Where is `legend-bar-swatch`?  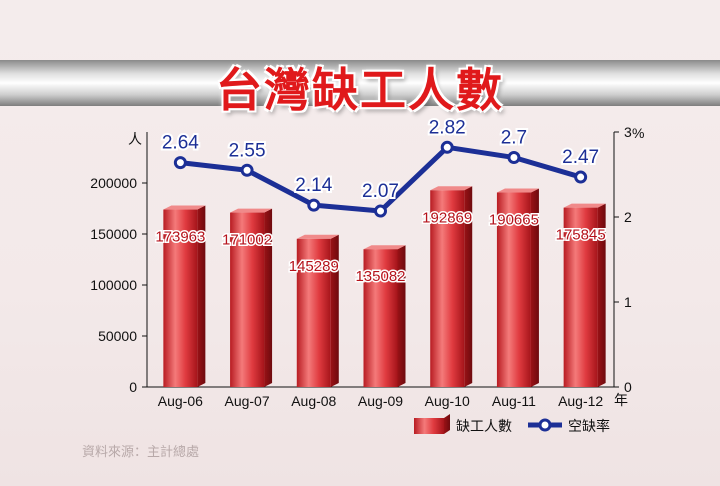 legend-bar-swatch is located at coordinates (429, 426).